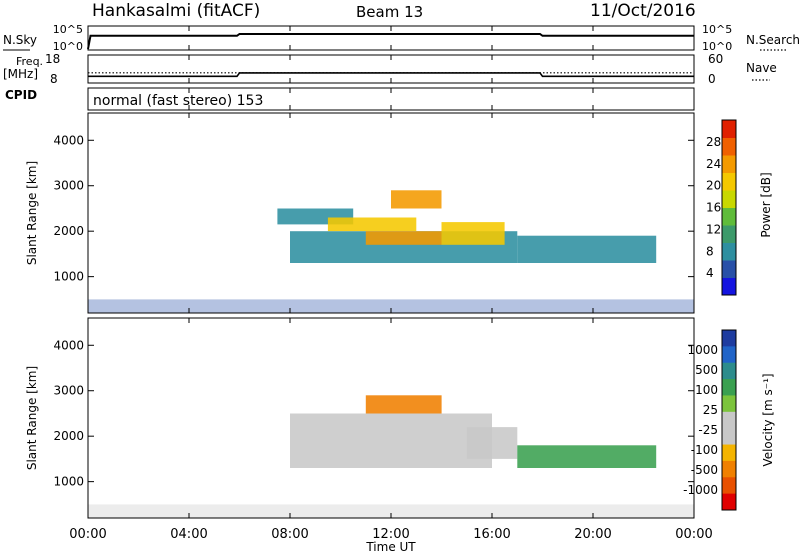  What do you see at coordinates (188, 534) in the screenshot?
I see `xtick-label: 04:00` at bounding box center [188, 534].